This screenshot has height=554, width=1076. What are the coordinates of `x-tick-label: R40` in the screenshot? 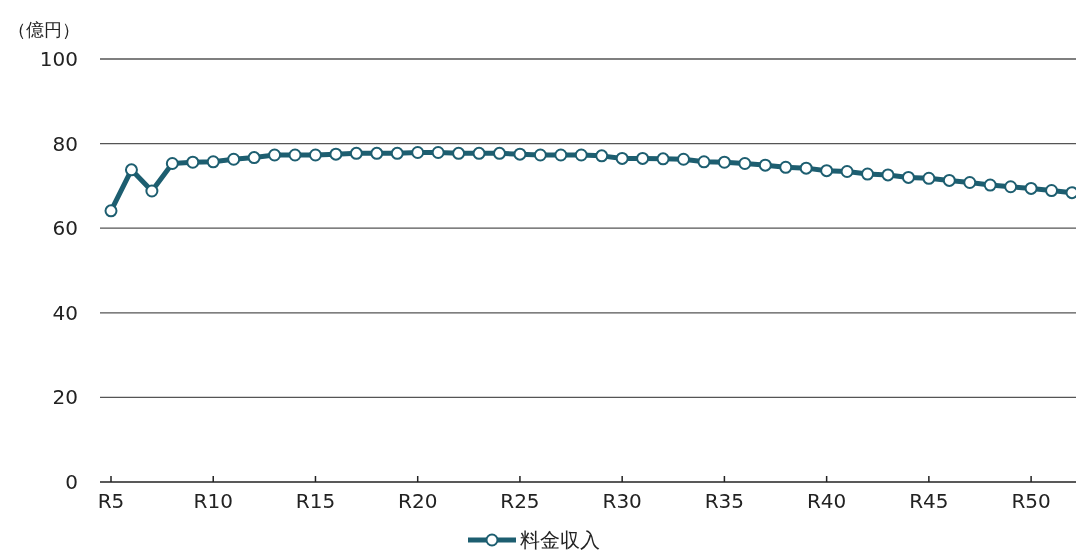 It's located at (826, 501).